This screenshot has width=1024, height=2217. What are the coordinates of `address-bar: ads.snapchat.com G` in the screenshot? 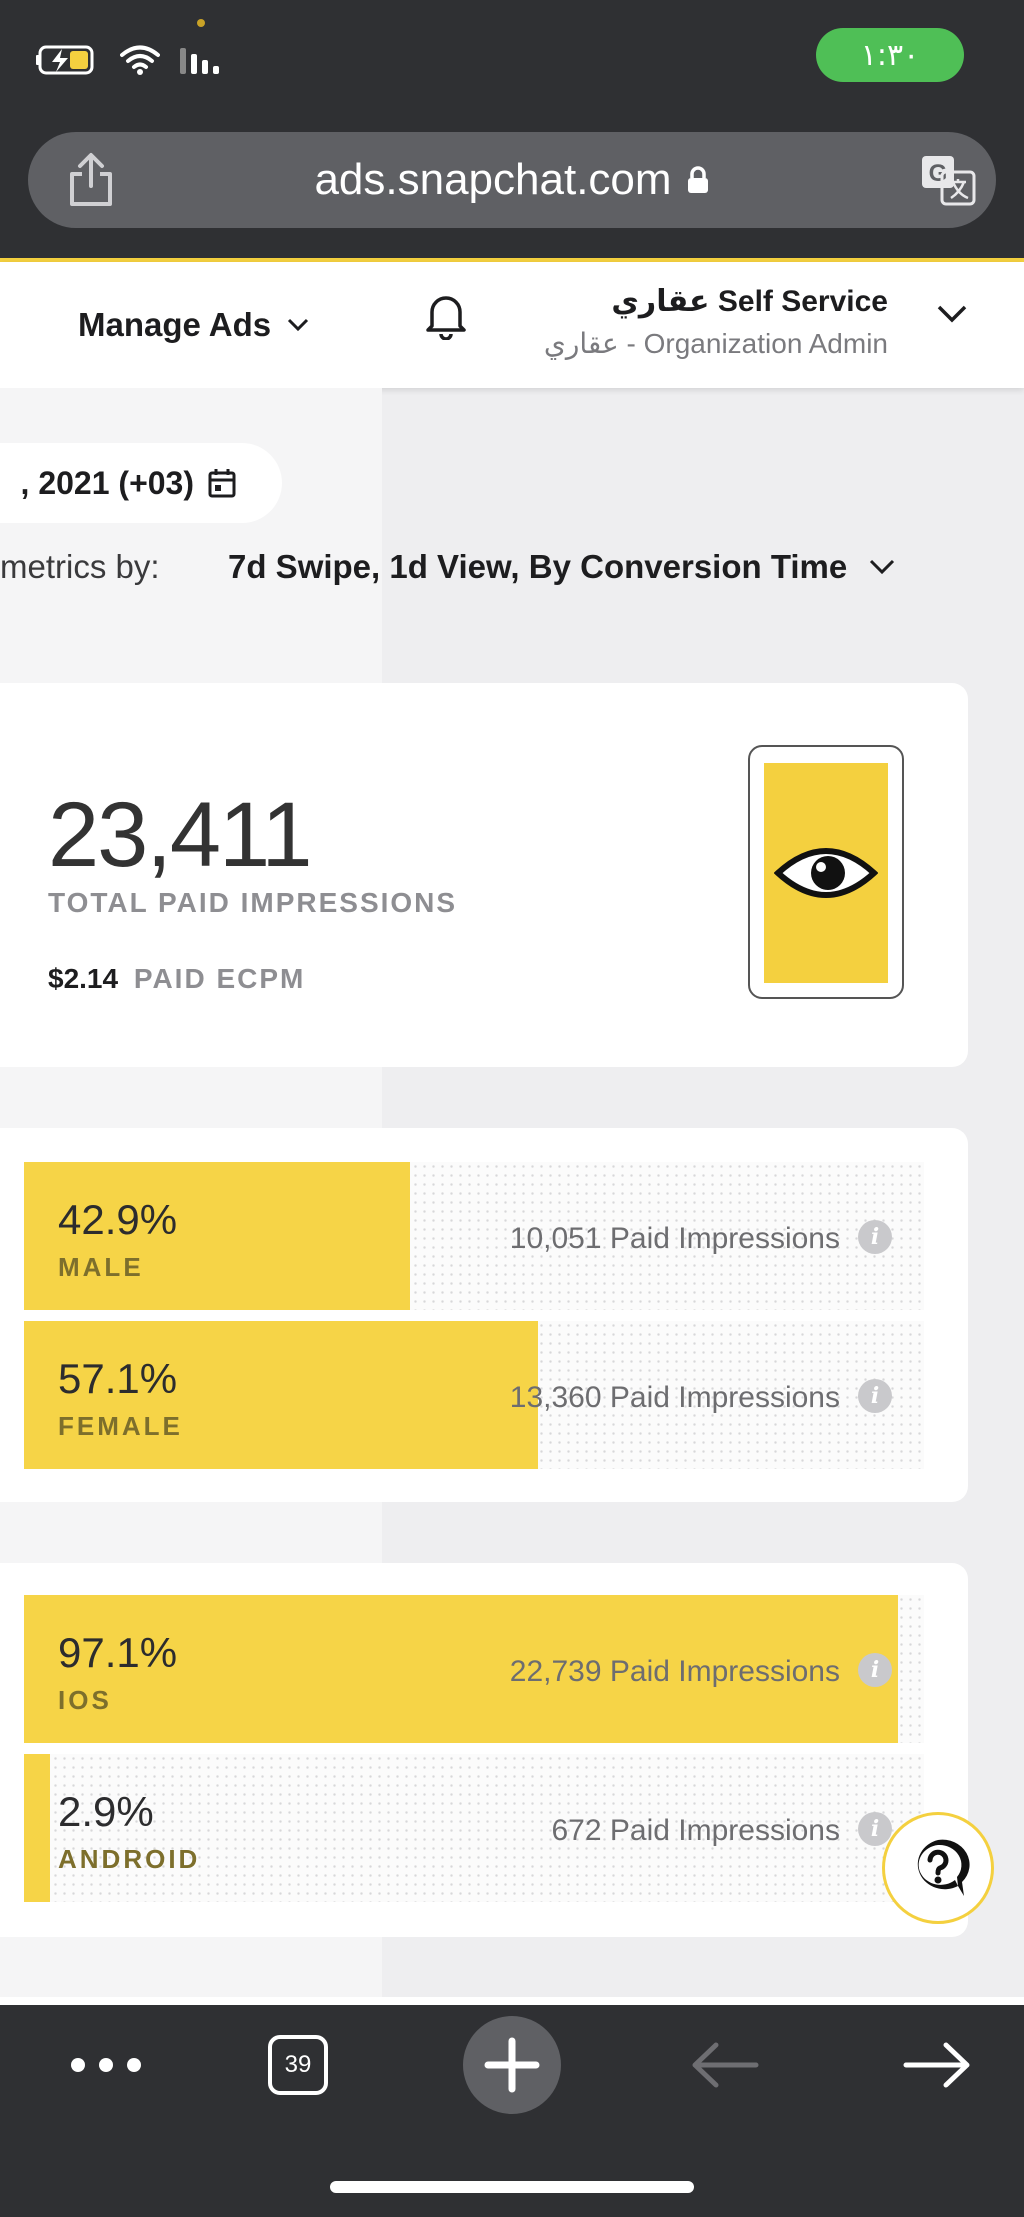 It's located at (512, 180).